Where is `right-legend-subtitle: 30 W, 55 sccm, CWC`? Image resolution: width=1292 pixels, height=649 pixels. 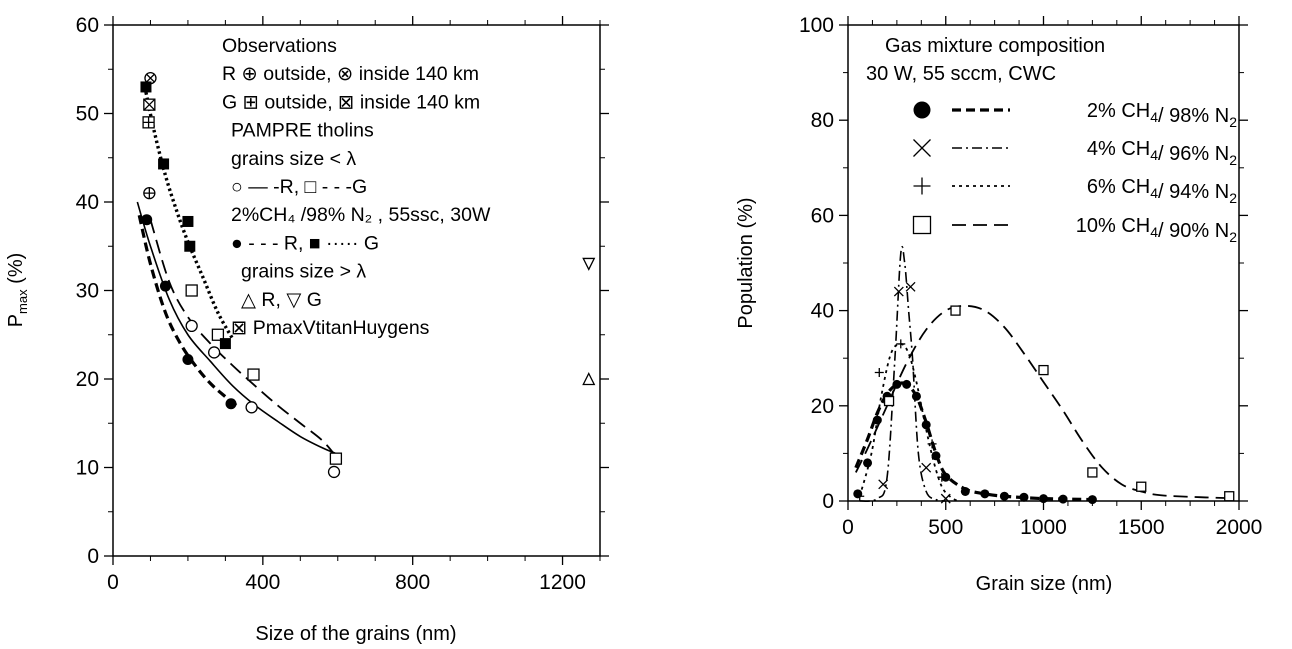
right-legend-subtitle: 30 W, 55 sccm, CWC is located at coordinates (961, 74).